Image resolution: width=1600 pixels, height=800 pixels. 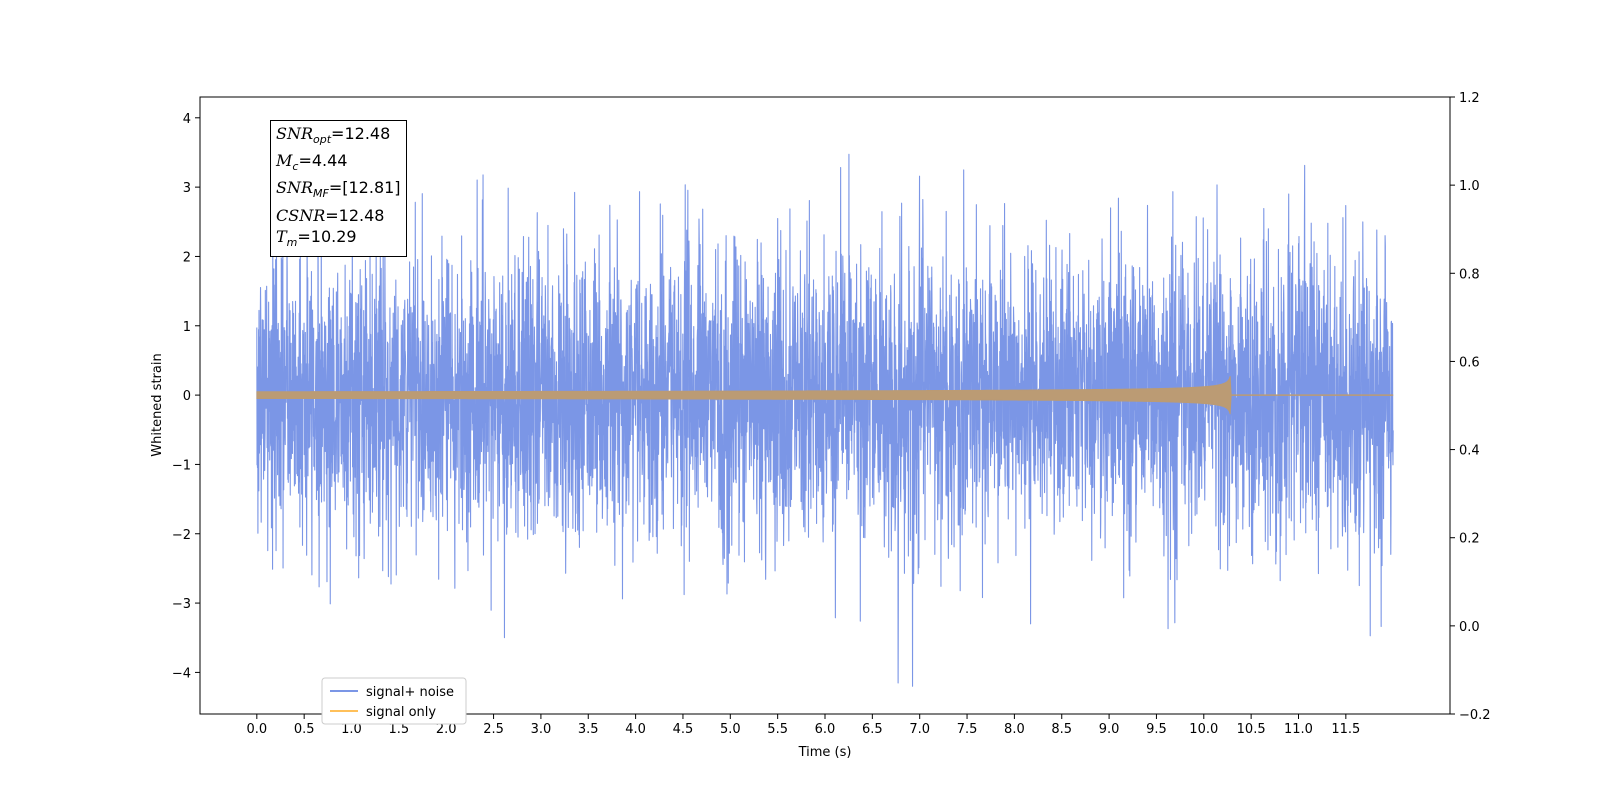 I want to click on y2-axis: 1.2 1.0 0.8 0.6 0.4 0.2 0.0 −0.2, so click(x=1470, y=407).